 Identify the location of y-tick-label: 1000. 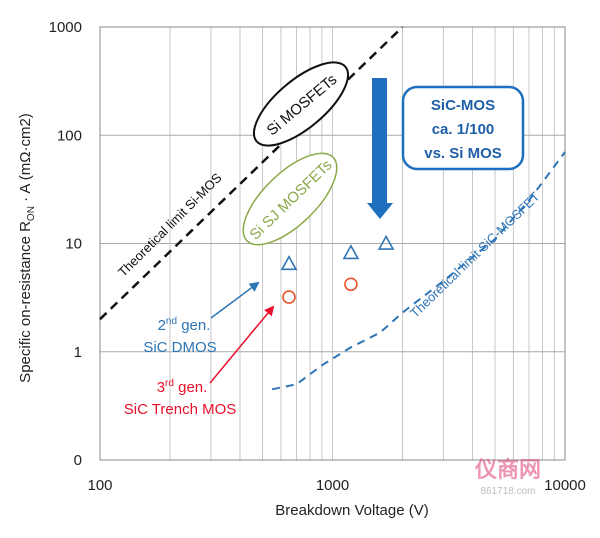
(65, 27).